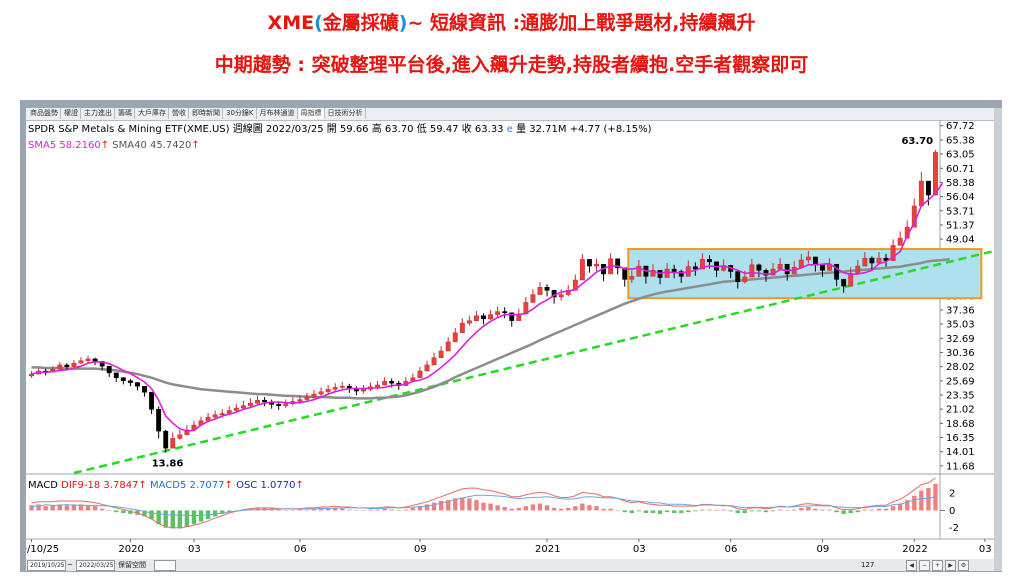  I want to click on sma40-arrow: ↑, so click(195, 145).